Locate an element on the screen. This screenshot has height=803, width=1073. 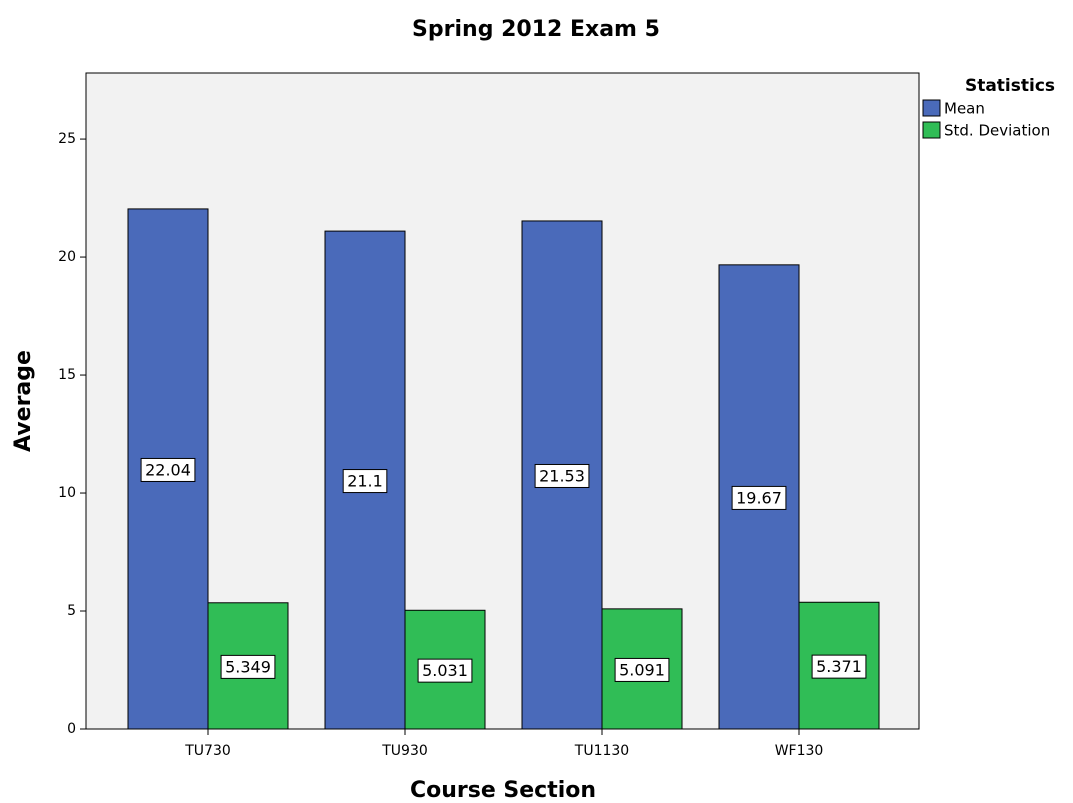
chart-title: Spring 2012 Exam 5 is located at coordinates (536, 29).